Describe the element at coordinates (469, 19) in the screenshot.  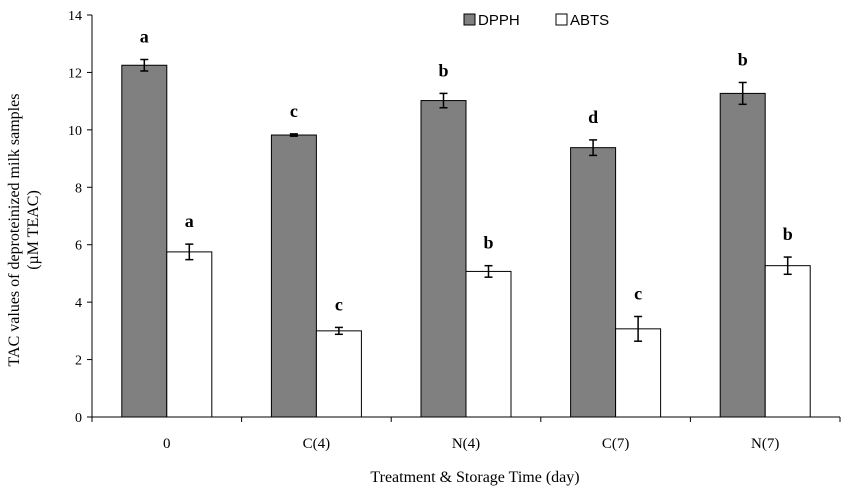
I see `legend-swatch-dpph` at that location.